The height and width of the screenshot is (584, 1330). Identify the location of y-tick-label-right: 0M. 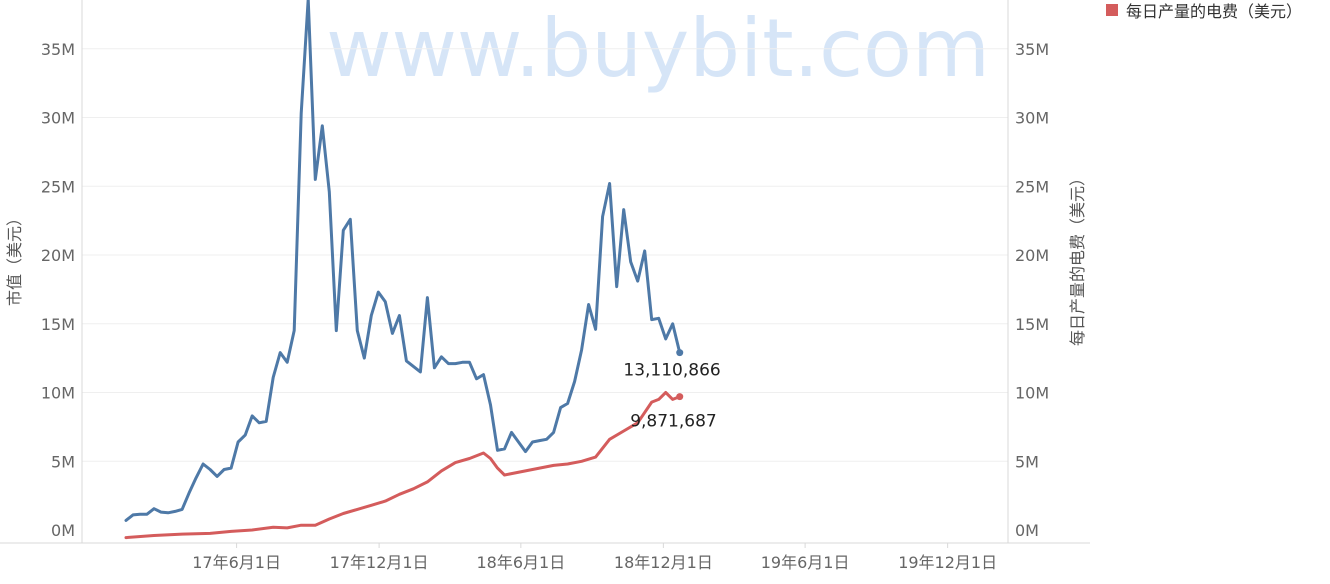
(1027, 530).